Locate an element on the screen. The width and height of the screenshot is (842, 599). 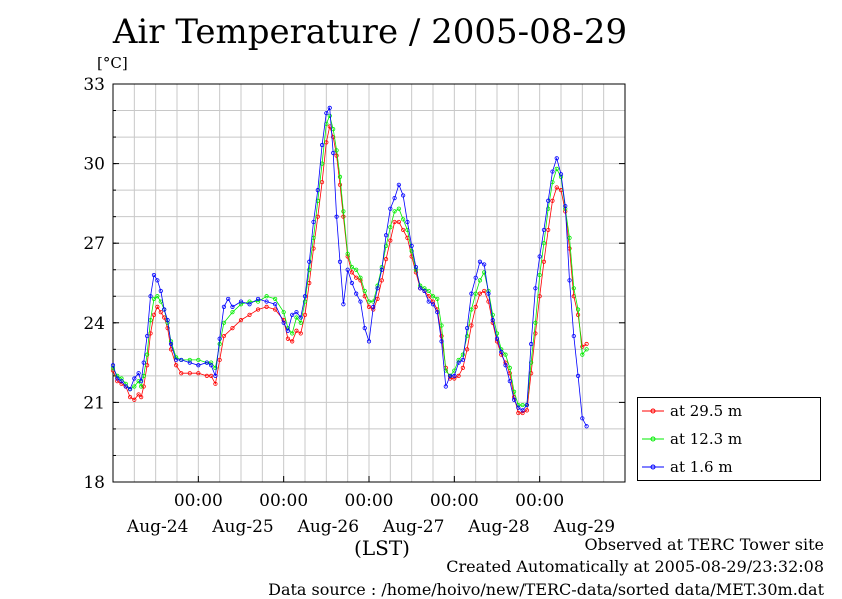
y-tick-label: 24 is located at coordinates (94, 324).